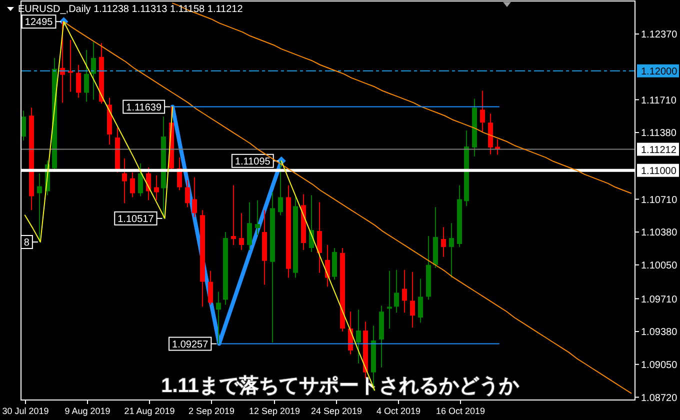  Describe the element at coordinates (144, 108) in the screenshot. I see `annotation: 1.11639` at that location.